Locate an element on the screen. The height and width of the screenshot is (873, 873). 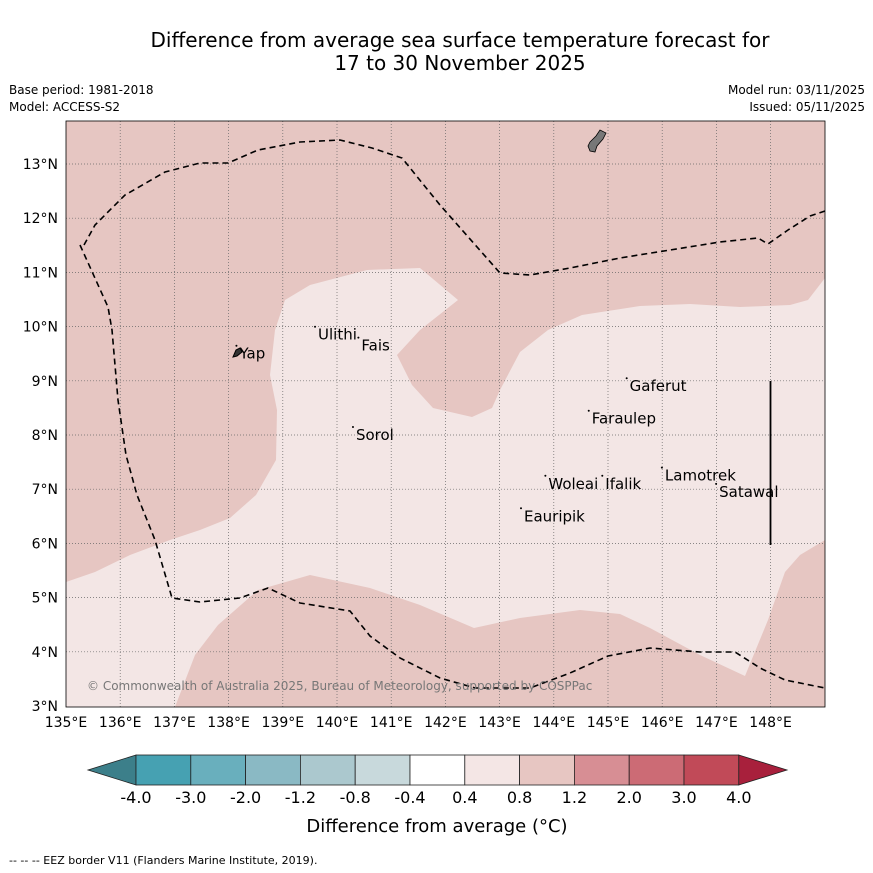
lat-tick-label: 4°N is located at coordinates (45, 653).